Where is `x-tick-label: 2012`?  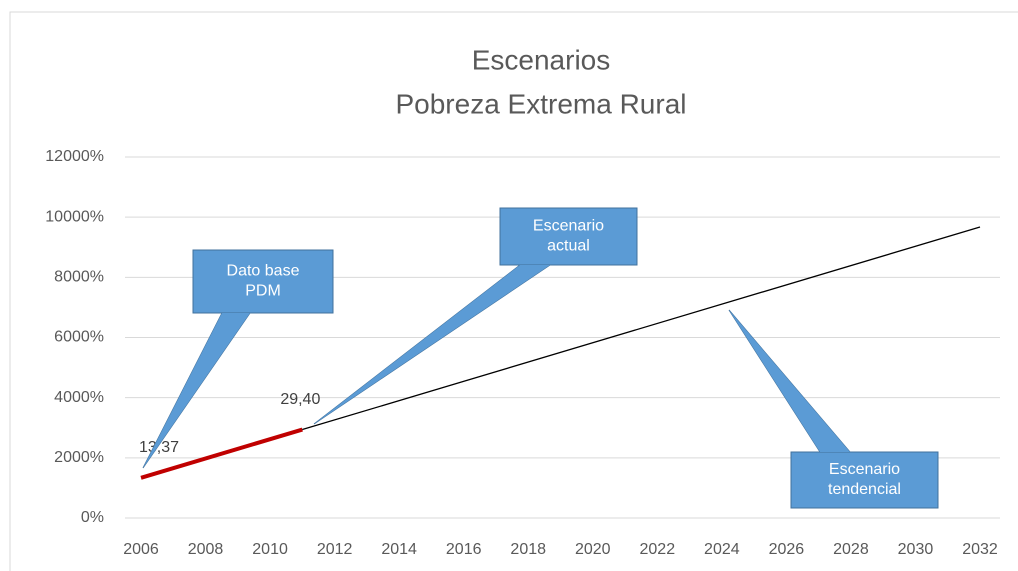
x-tick-label: 2012 is located at coordinates (335, 549).